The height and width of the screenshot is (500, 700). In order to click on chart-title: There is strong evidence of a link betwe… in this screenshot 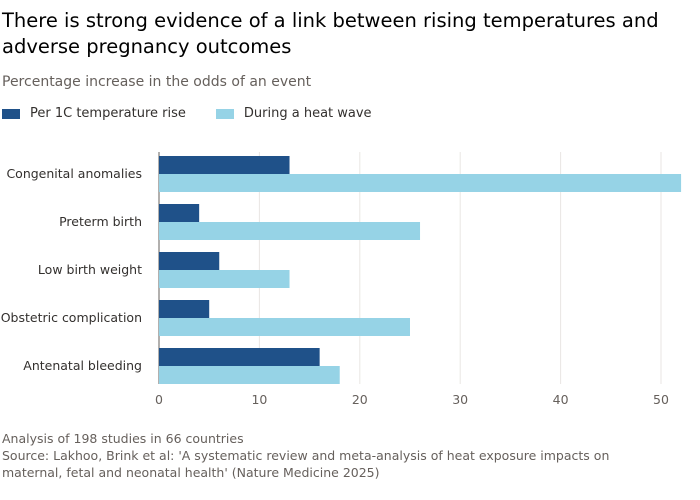, I will do `click(330, 33)`.